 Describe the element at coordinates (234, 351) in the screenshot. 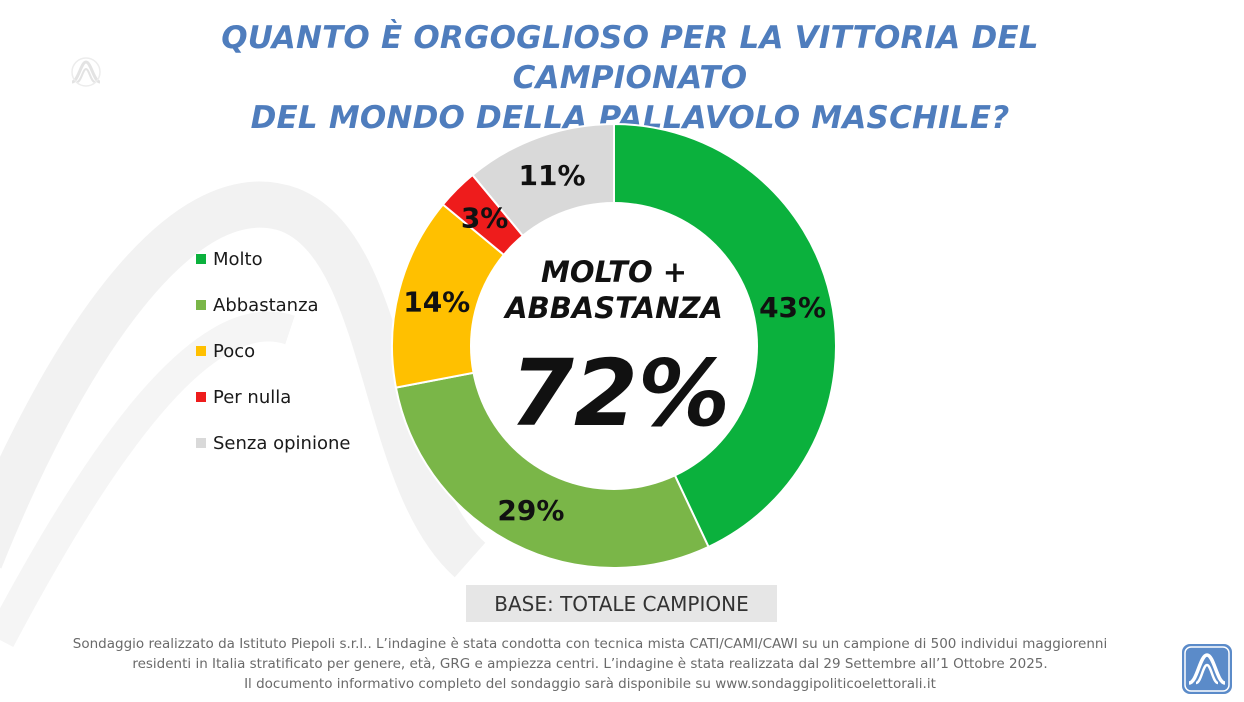

I see `legend-label: Poco` at that location.